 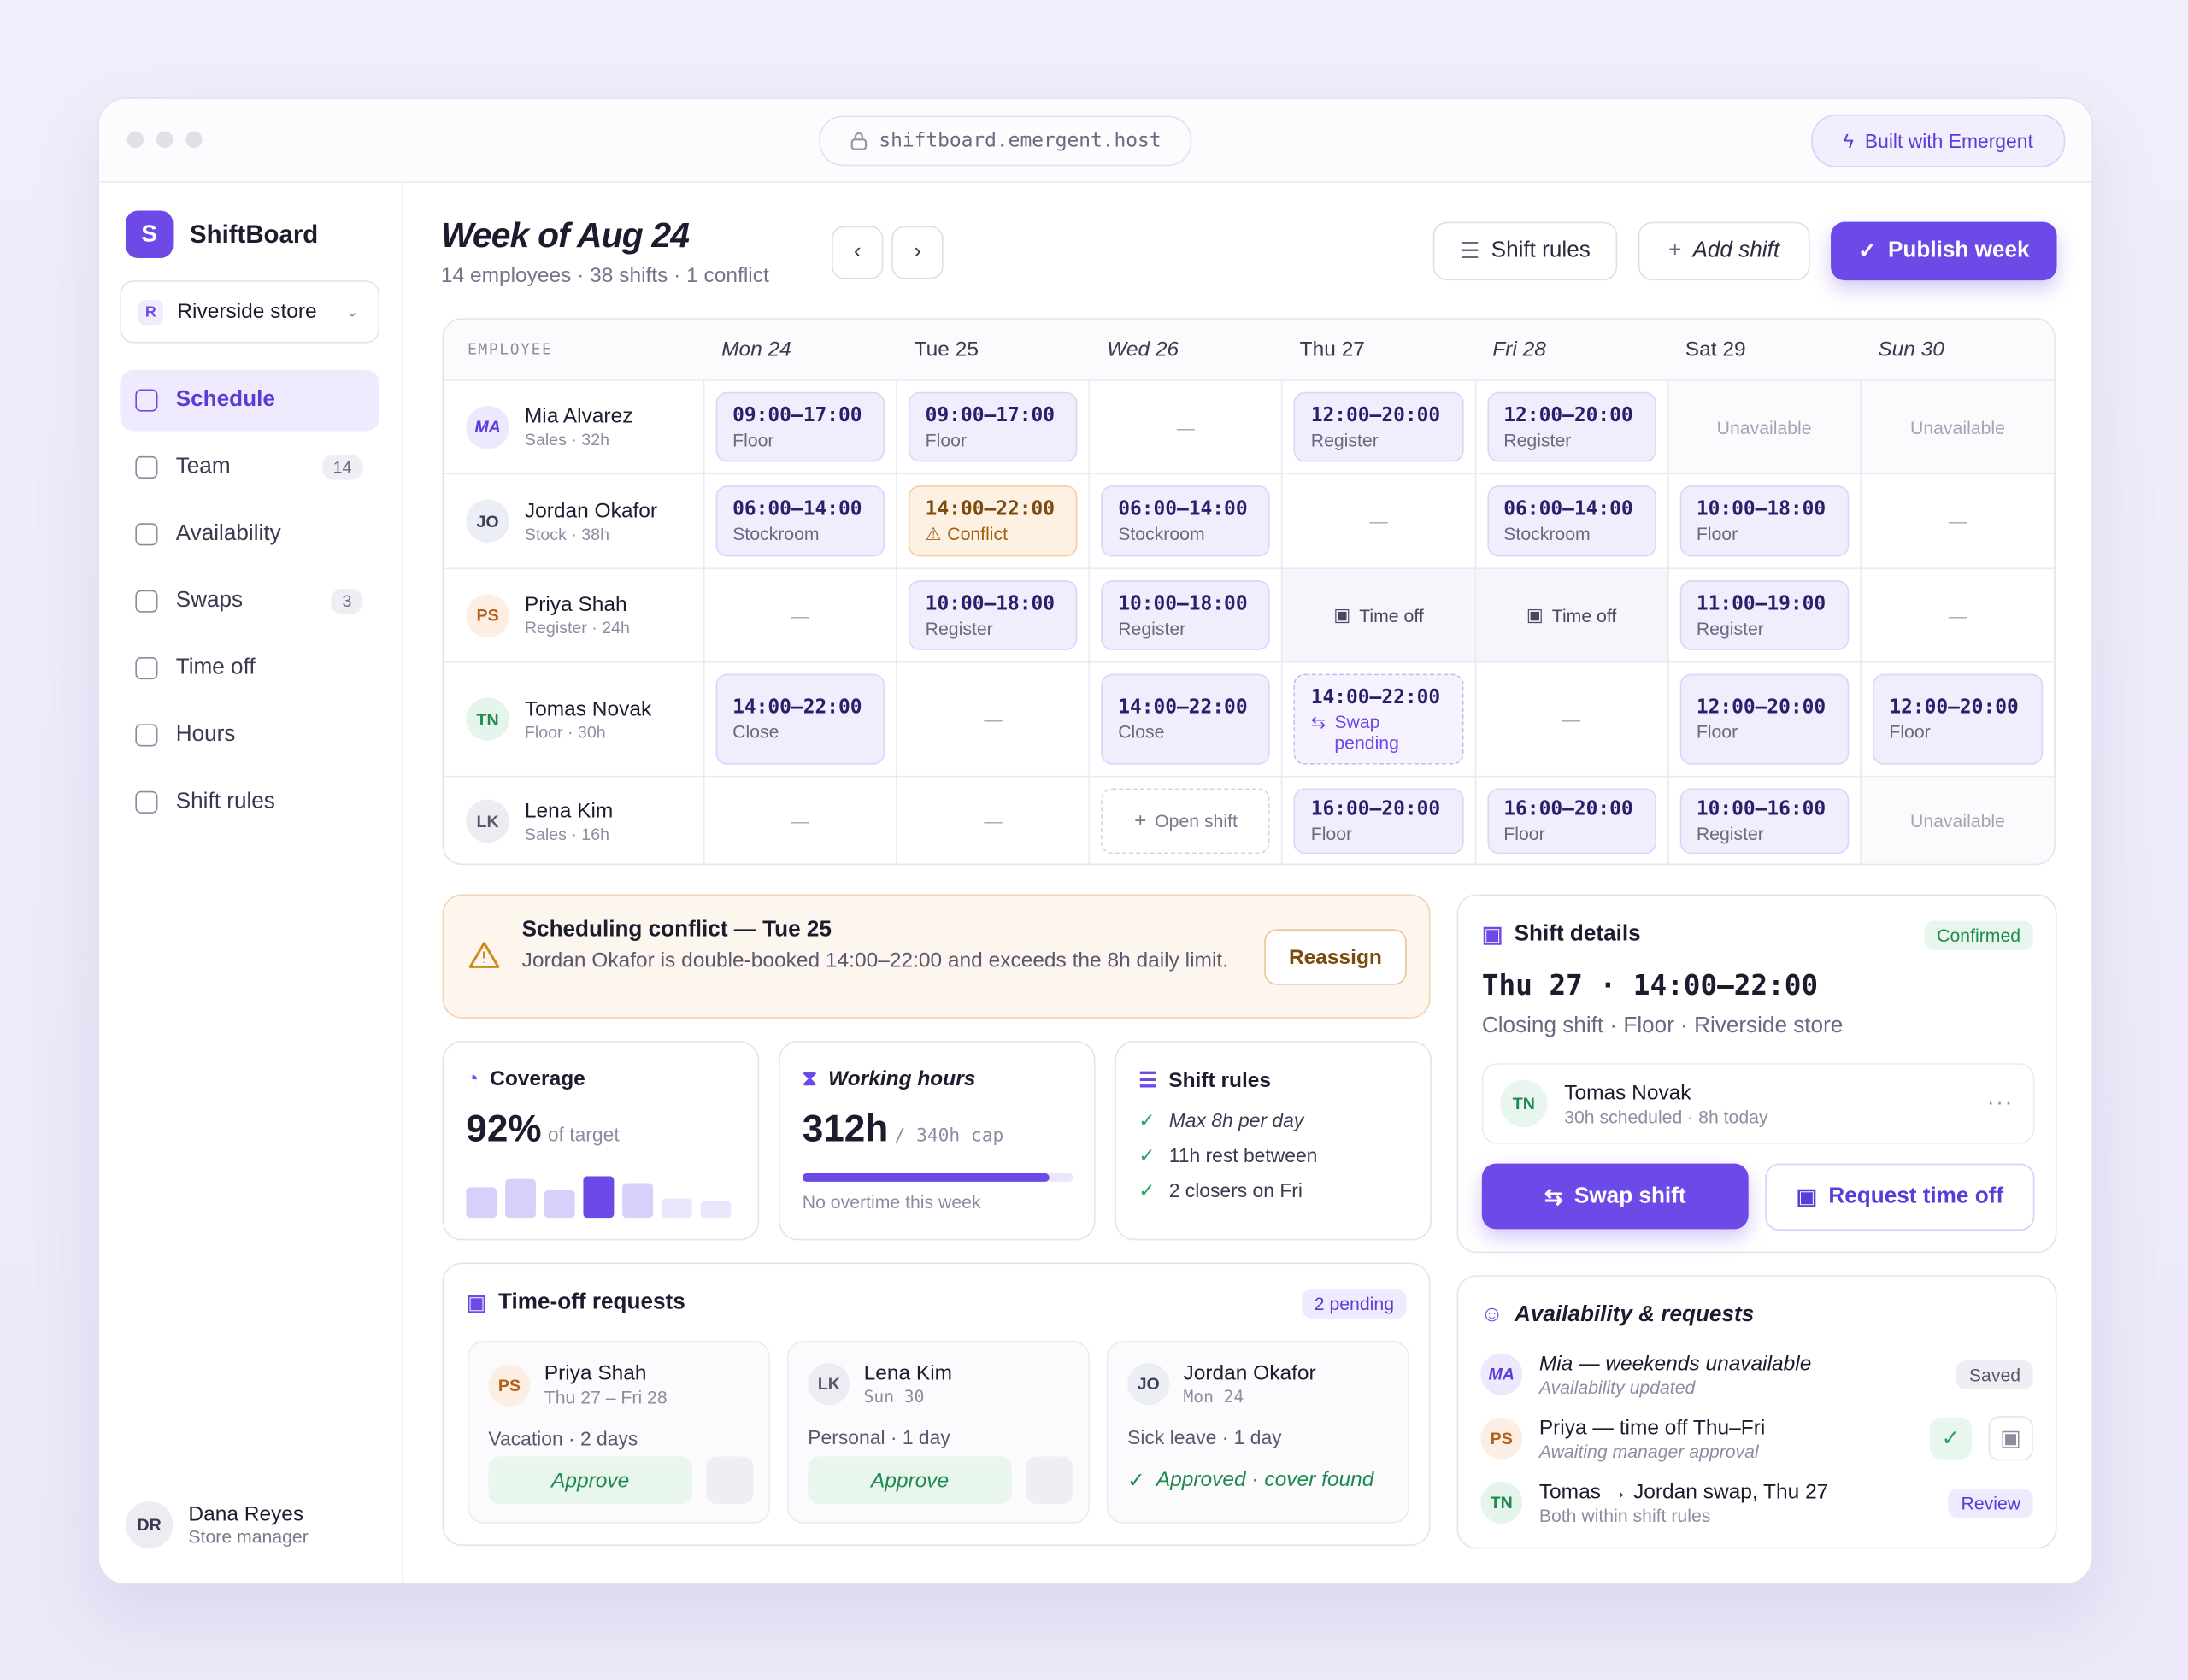 I want to click on user: DR Dana Reyes Store manager, so click(x=217, y=1525).